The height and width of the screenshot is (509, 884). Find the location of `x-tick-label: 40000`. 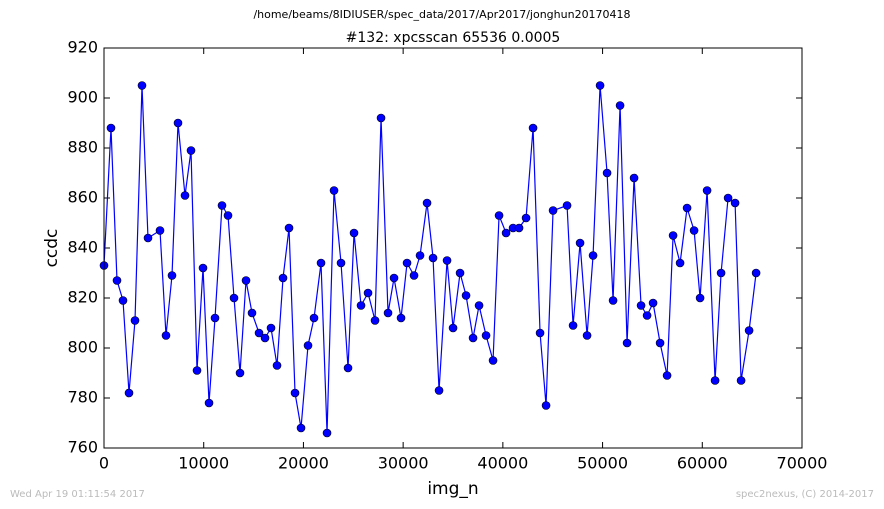

x-tick-label: 40000 is located at coordinates (502, 463).